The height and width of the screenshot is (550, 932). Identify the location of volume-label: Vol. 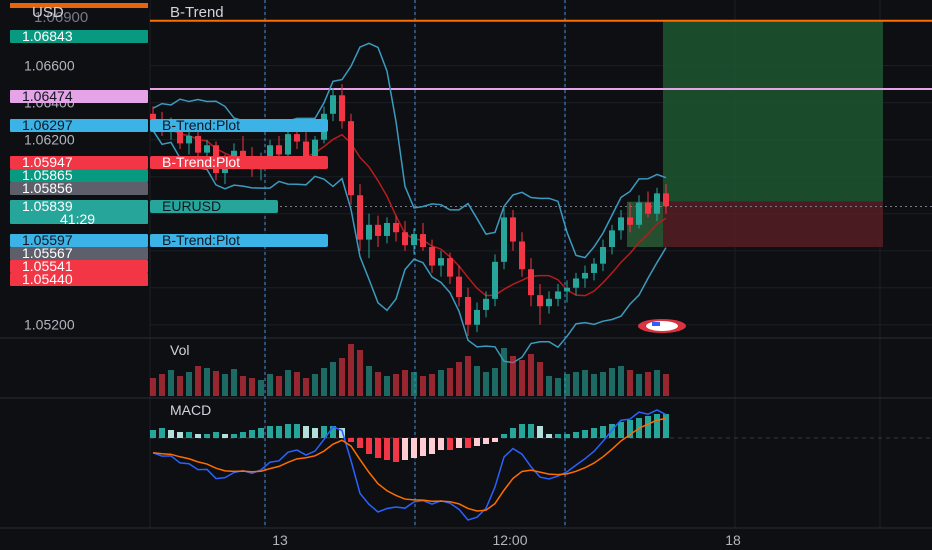
(179, 350).